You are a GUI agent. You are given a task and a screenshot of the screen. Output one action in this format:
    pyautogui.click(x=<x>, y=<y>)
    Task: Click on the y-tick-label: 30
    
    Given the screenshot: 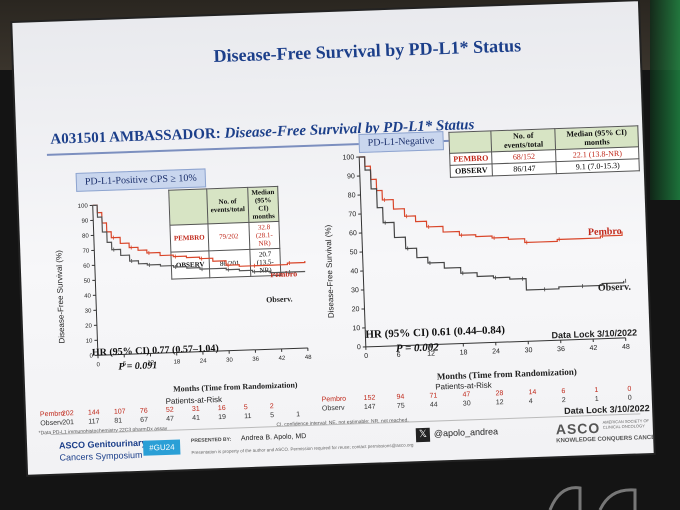 What is the action you would take?
    pyautogui.click(x=89, y=311)
    